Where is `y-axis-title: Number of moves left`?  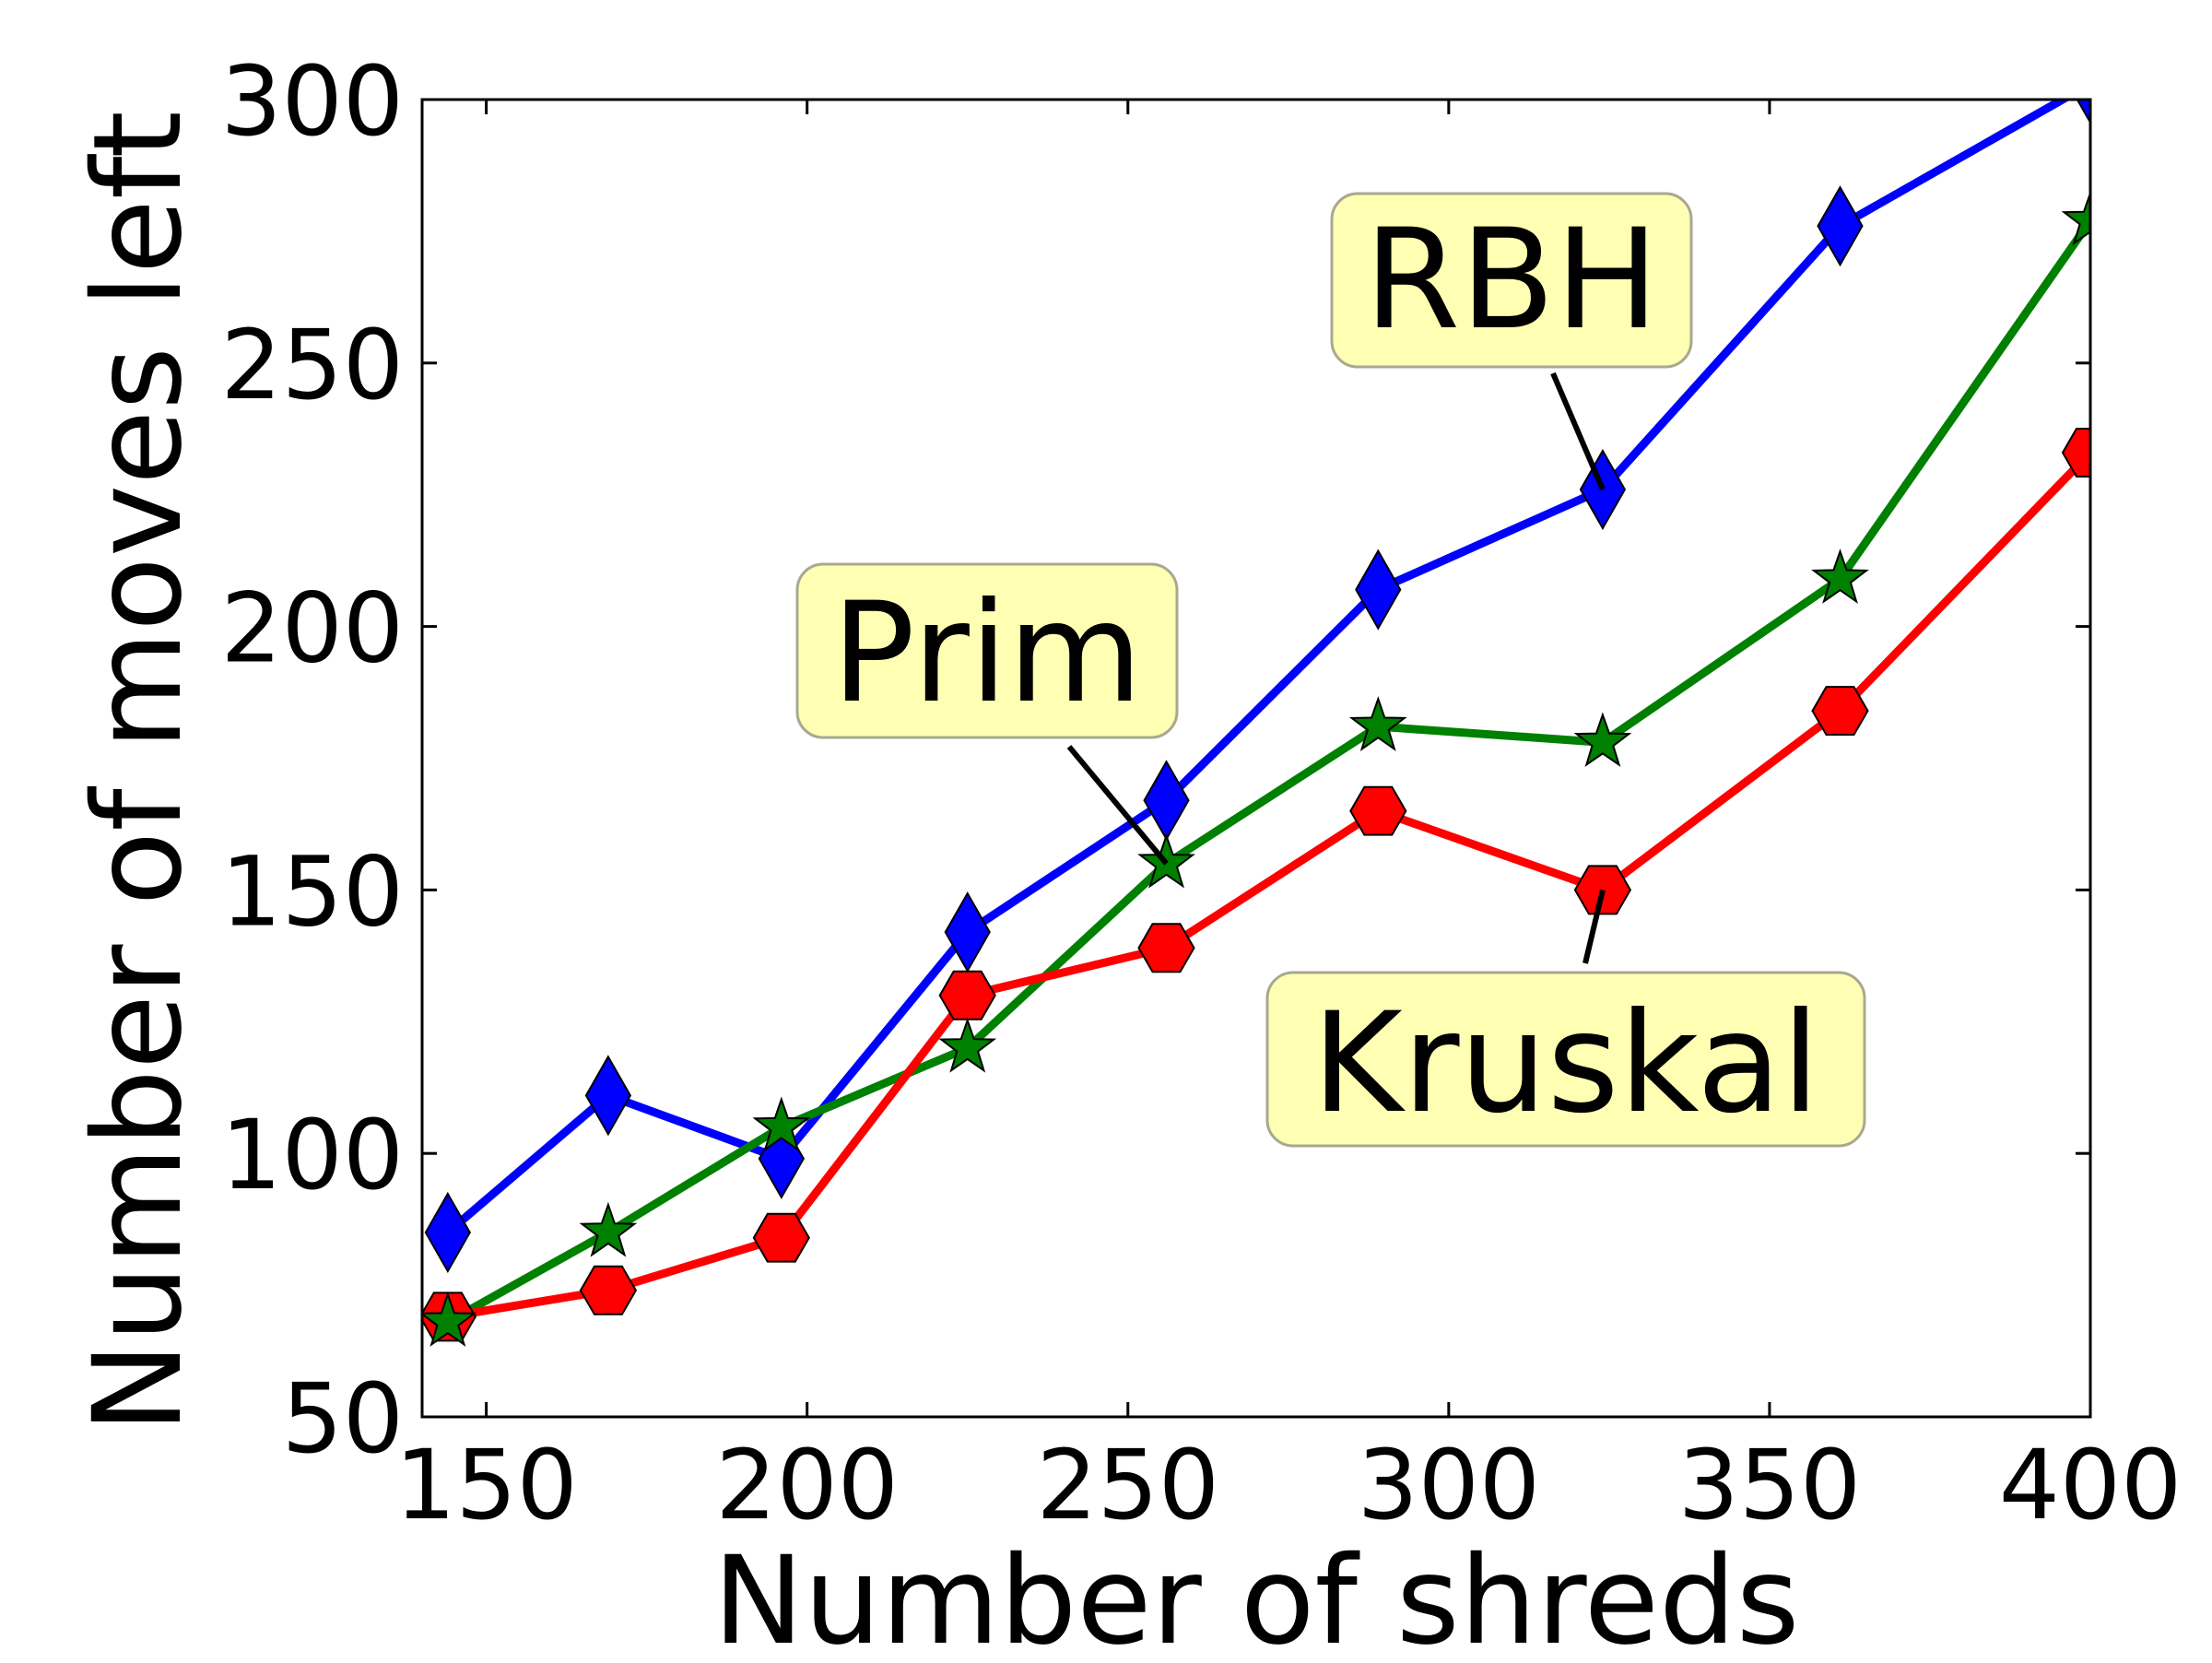 y-axis-title: Number of moves left is located at coordinates (138, 772).